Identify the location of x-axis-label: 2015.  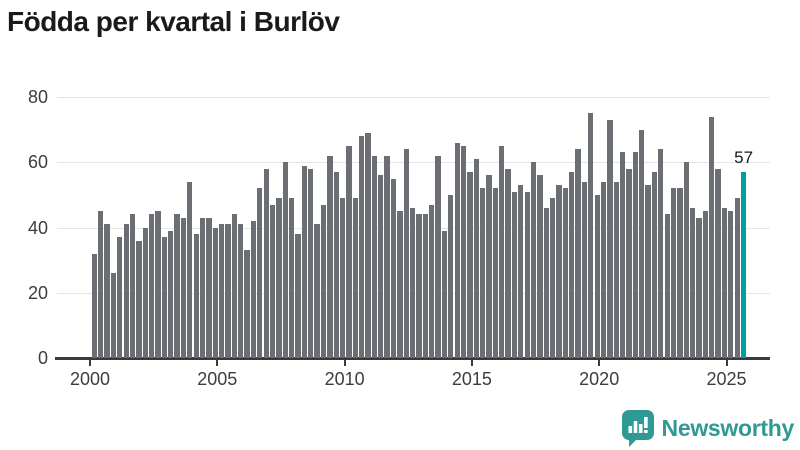
(471, 379).